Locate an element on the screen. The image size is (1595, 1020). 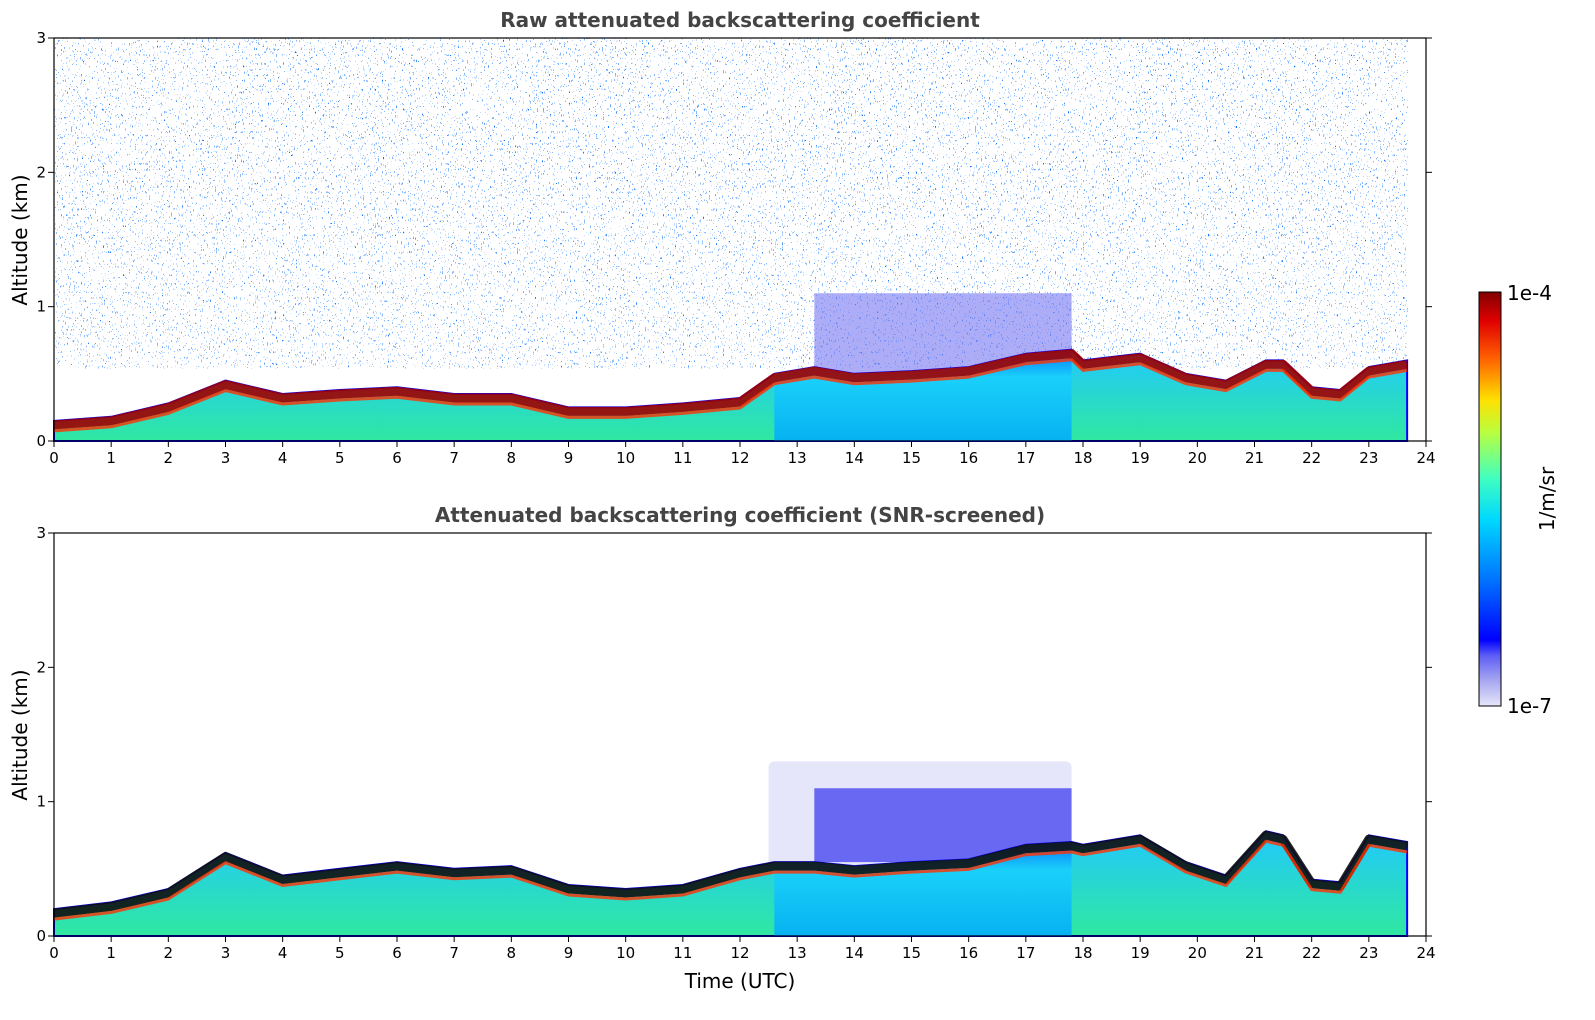
raw-panel-y-axis-label: Altitude (km) is located at coordinates (20, 239).